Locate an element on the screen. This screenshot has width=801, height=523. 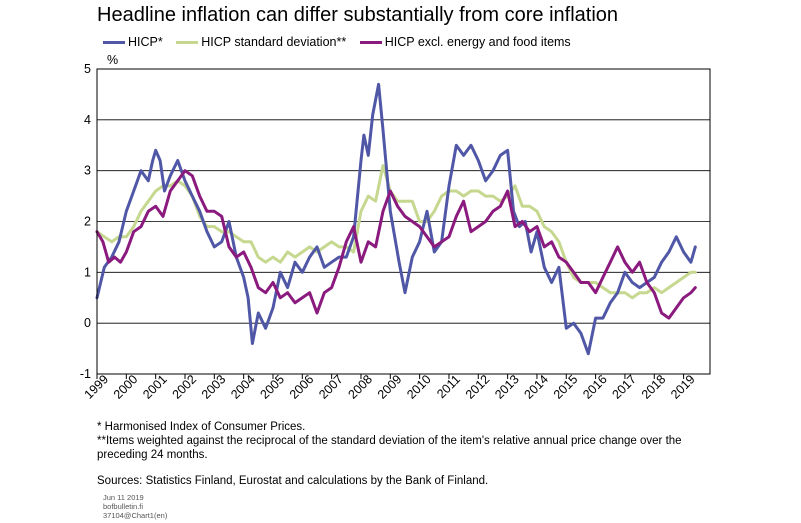
footnote-hicp: * Harmonised Index of Consumer Prices. is located at coordinates (201, 427).